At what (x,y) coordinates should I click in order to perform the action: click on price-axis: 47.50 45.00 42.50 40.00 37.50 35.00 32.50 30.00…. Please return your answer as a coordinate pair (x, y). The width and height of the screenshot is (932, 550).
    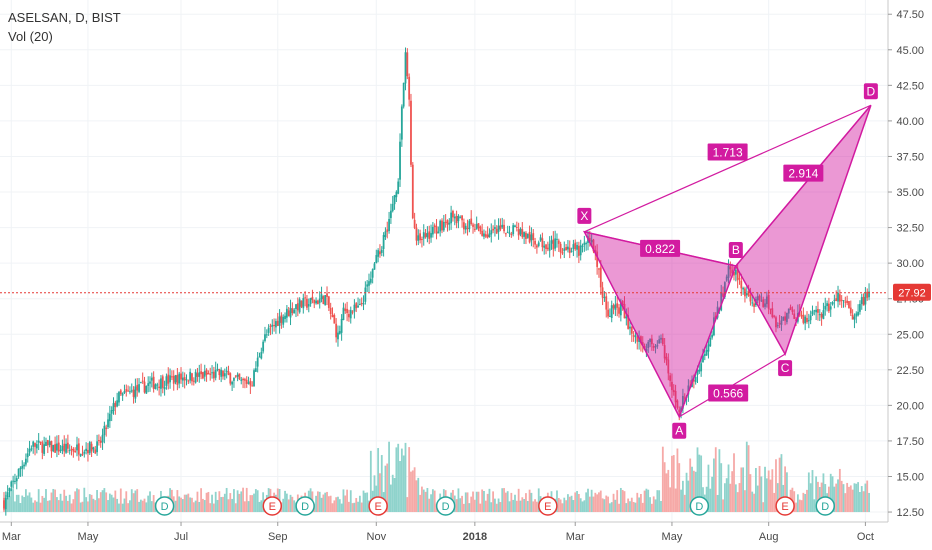
    Looking at the image, I should click on (906, 264).